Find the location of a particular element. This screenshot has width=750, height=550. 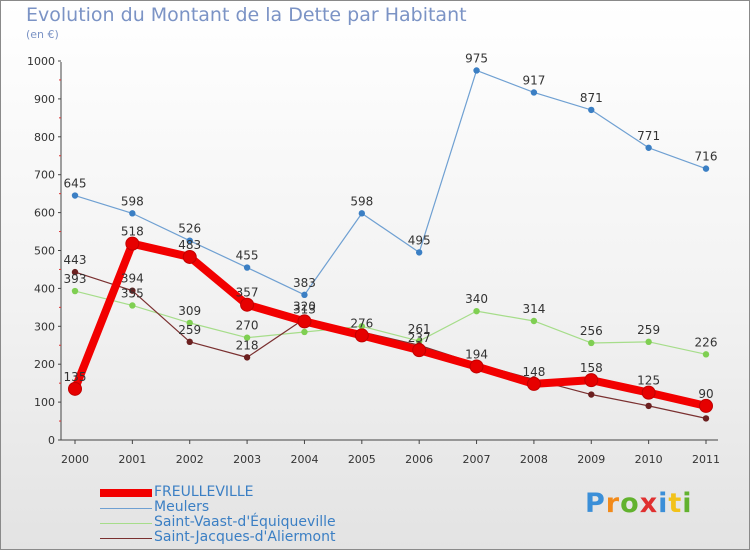

x-tick-label: 2009 is located at coordinates (591, 459).